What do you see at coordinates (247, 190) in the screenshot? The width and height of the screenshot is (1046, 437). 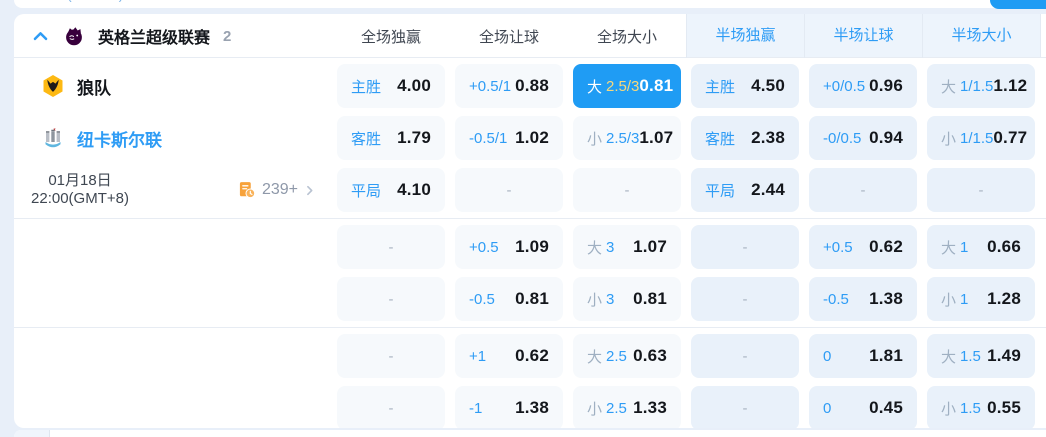 I see `markets-doc-icon` at bounding box center [247, 190].